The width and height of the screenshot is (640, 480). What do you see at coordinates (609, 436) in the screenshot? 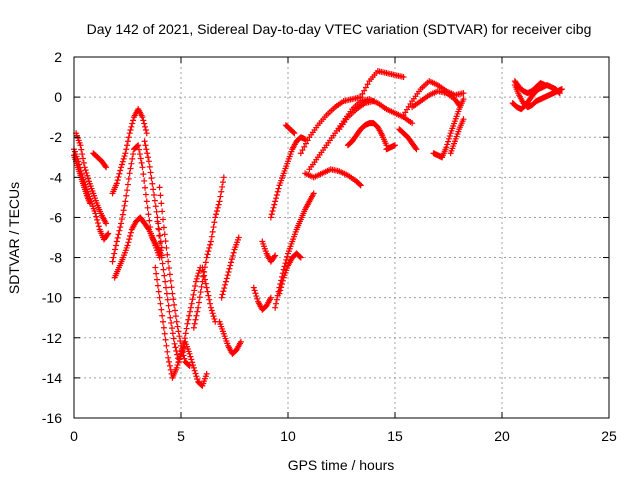
I see `x-tick-label: 25` at bounding box center [609, 436].